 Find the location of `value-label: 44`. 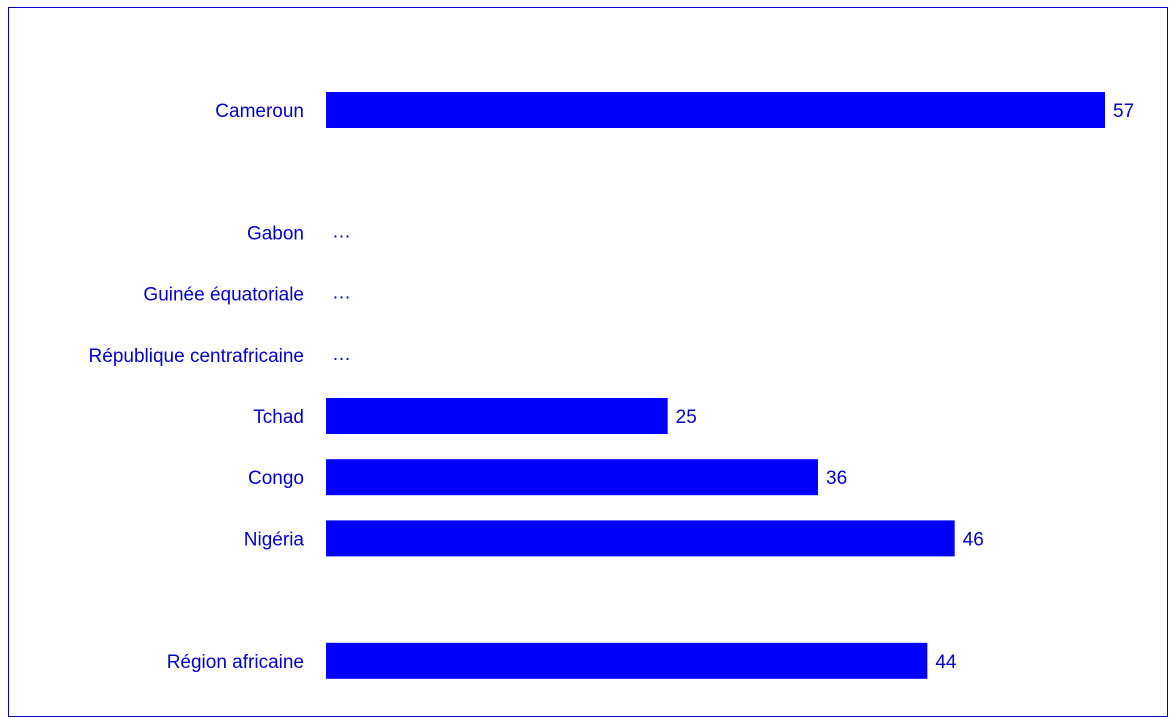

value-label: 44 is located at coordinates (946, 662).